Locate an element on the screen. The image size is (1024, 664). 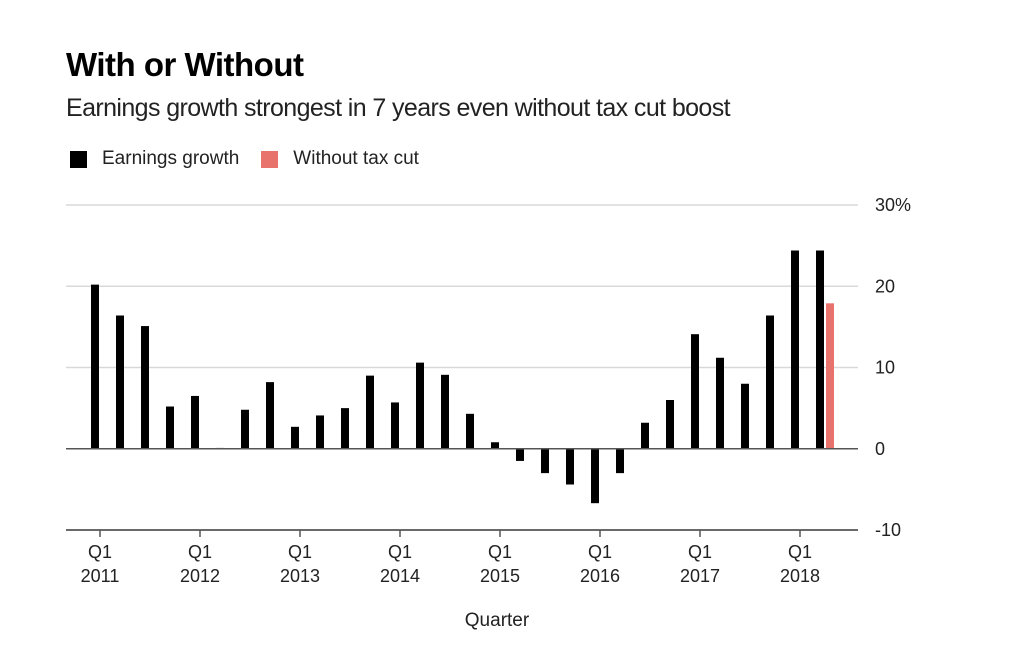
x-tick-label-year: 2018 is located at coordinates (800, 576).